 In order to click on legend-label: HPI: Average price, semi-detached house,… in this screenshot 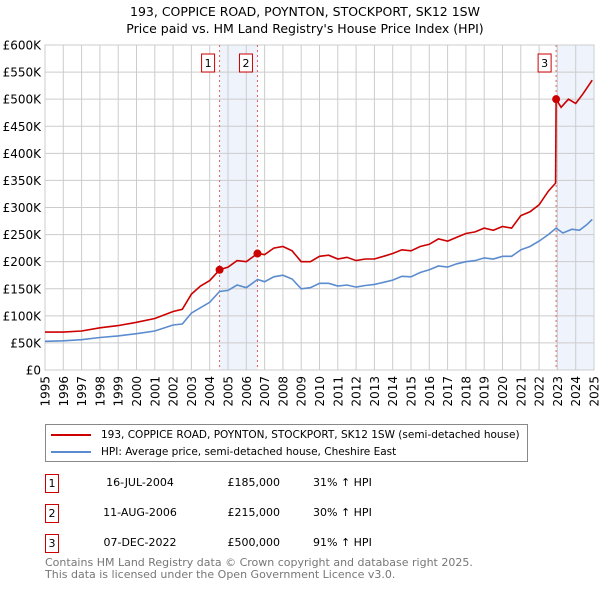, I will do `click(249, 452)`.